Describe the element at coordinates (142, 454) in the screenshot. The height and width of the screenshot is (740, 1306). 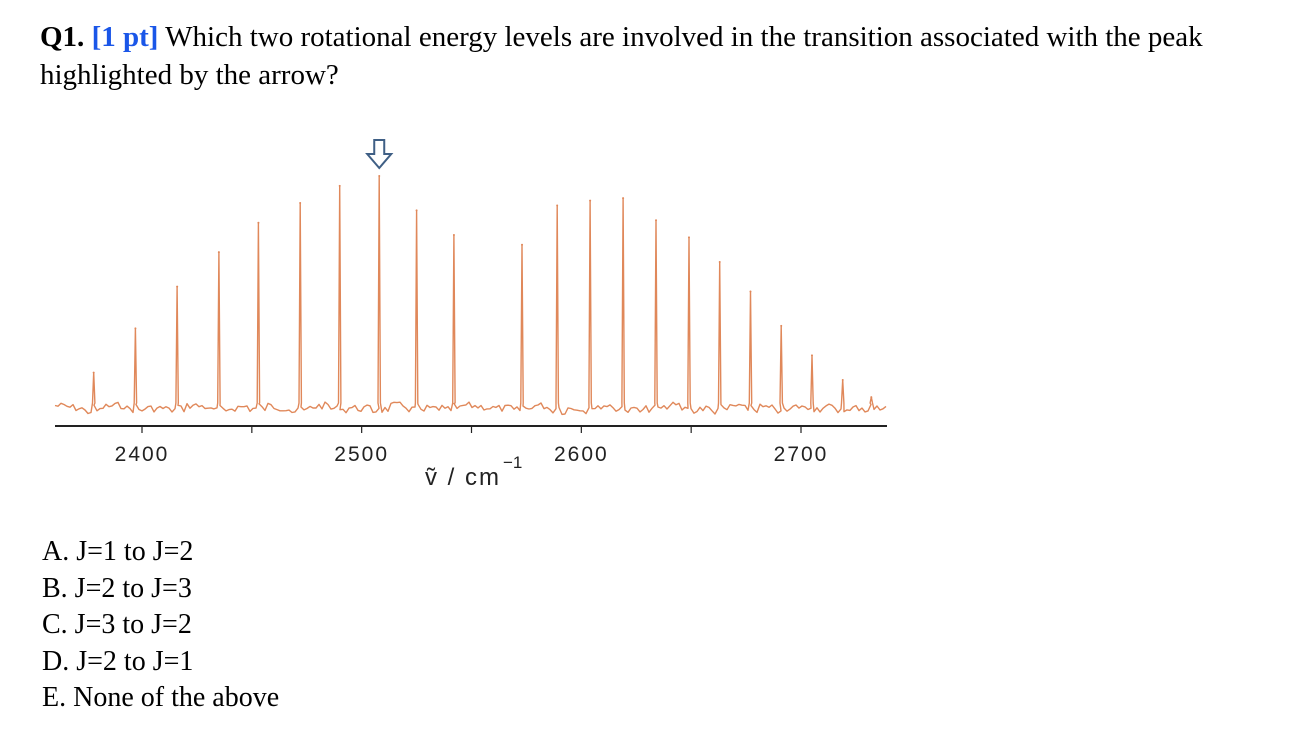
I see `x-tick-label: 2400` at that location.